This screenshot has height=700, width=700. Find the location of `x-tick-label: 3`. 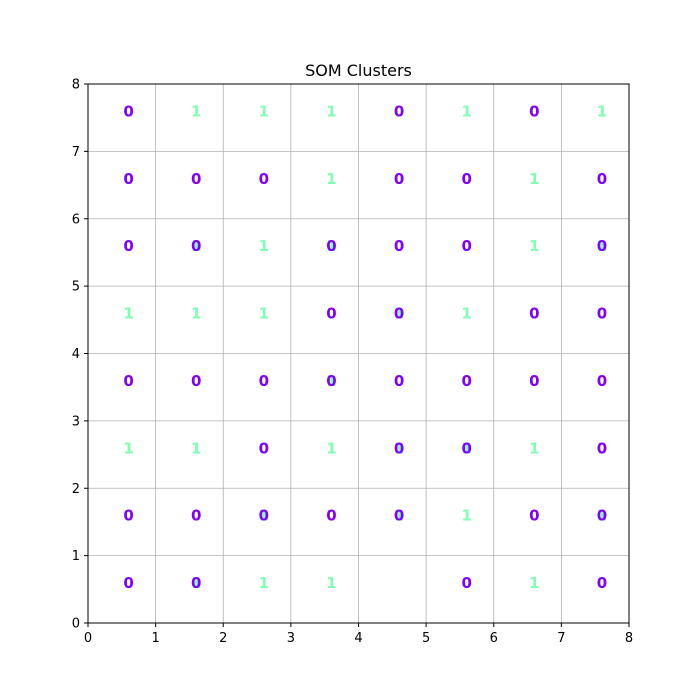

x-tick-label: 3 is located at coordinates (291, 638).